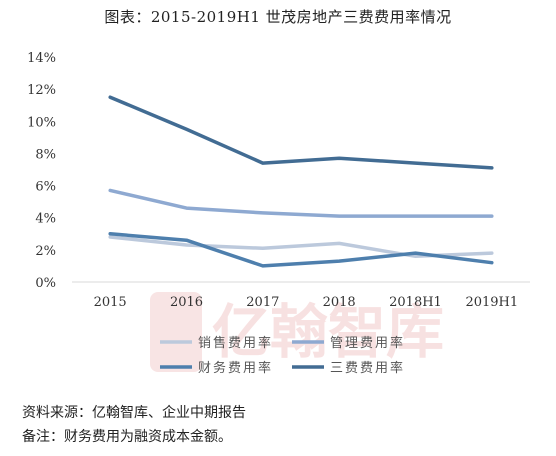 The width and height of the screenshot is (556, 456). I want to click on y-tick-label: 6%, so click(45, 187).